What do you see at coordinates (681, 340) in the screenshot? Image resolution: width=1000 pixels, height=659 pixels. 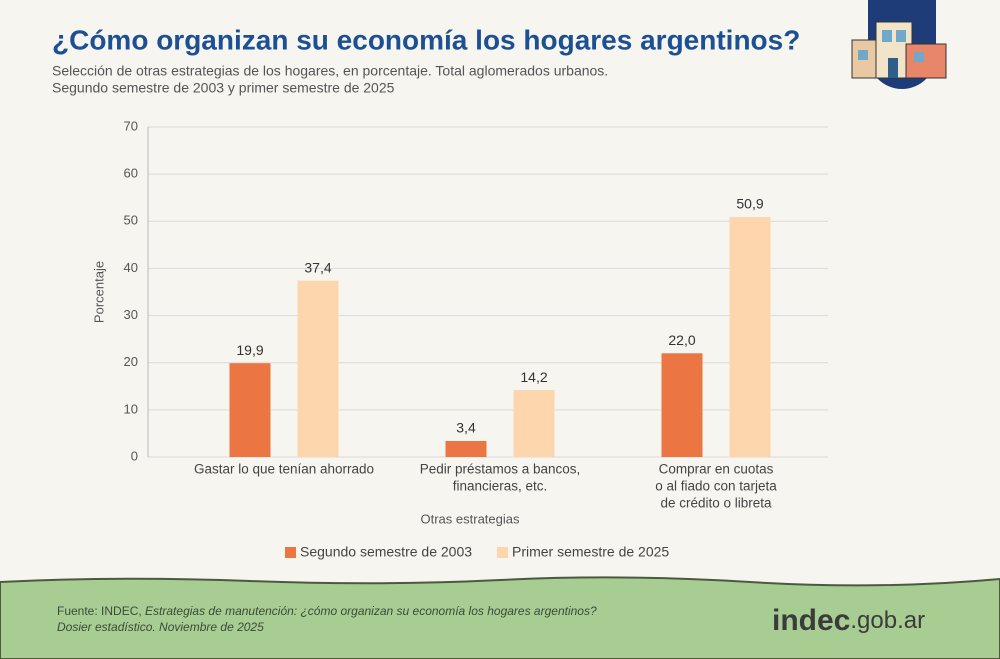 I see `data-label: 22,0` at bounding box center [681, 340].